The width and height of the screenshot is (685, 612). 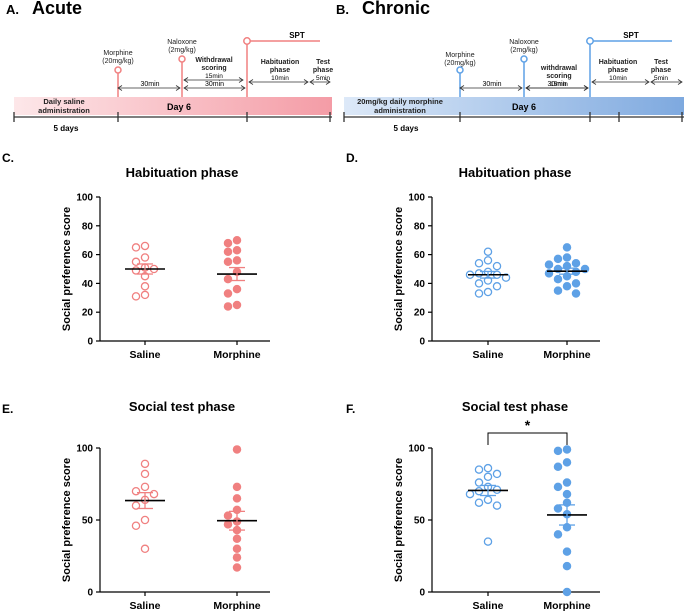 What do you see at coordinates (524, 46) in the screenshot?
I see `naloxone-label: Naloxone (2mg/kg)` at bounding box center [524, 46].